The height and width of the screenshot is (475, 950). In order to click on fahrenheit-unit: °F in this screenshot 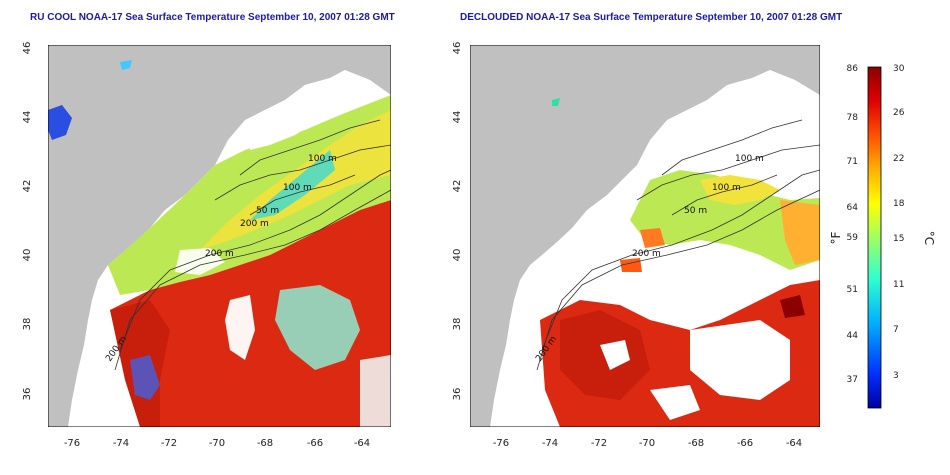, I will do `click(836, 237)`.